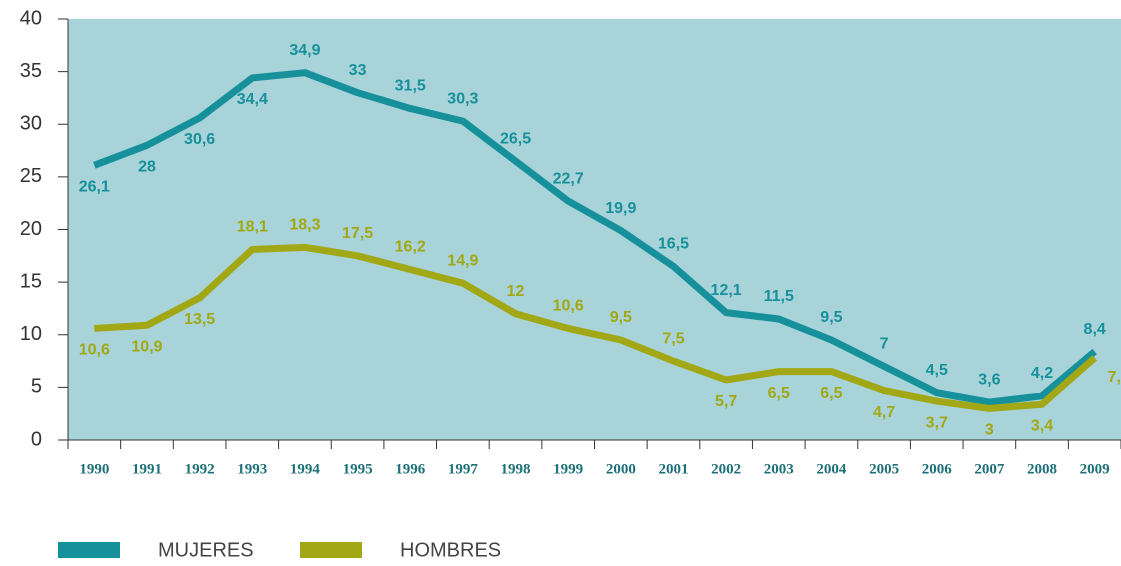  Describe the element at coordinates (937, 422) in the screenshot. I see `data-label: 3,7` at that location.